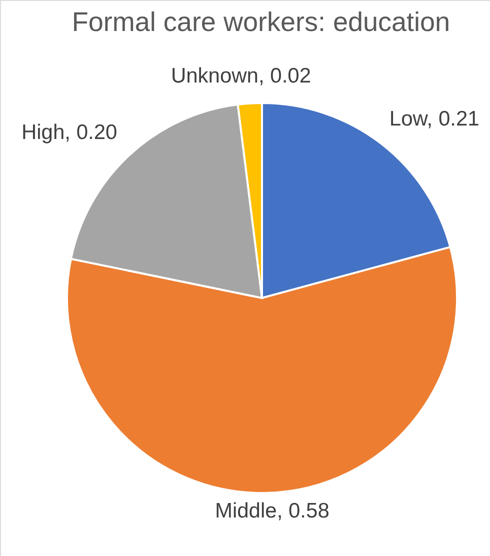 The width and height of the screenshot is (490, 556). Describe the element at coordinates (241, 76) in the screenshot. I see `slice-label: Unknown, 0.02` at that location.